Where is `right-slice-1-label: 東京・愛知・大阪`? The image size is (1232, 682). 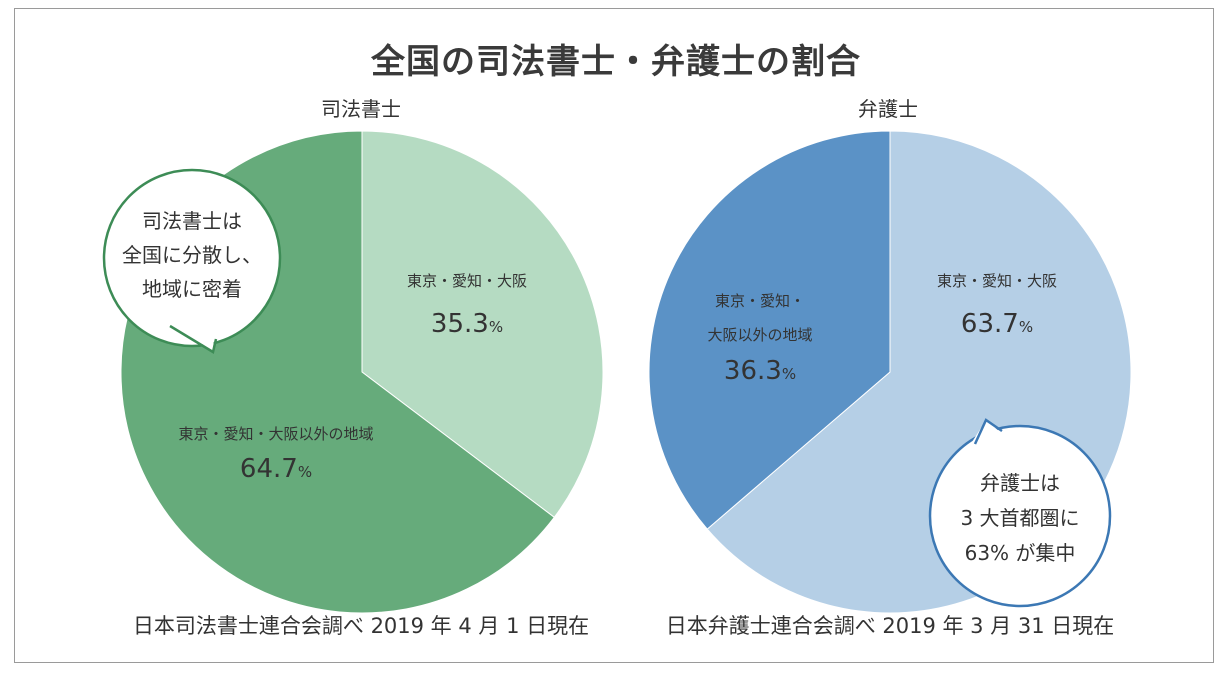 right-slice-1-label: 東京・愛知・大阪 is located at coordinates (997, 281).